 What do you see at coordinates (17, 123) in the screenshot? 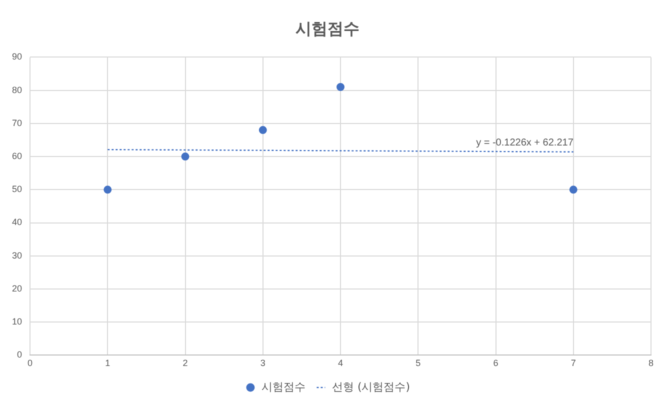
I see `y-tick-label: 70` at bounding box center [17, 123].